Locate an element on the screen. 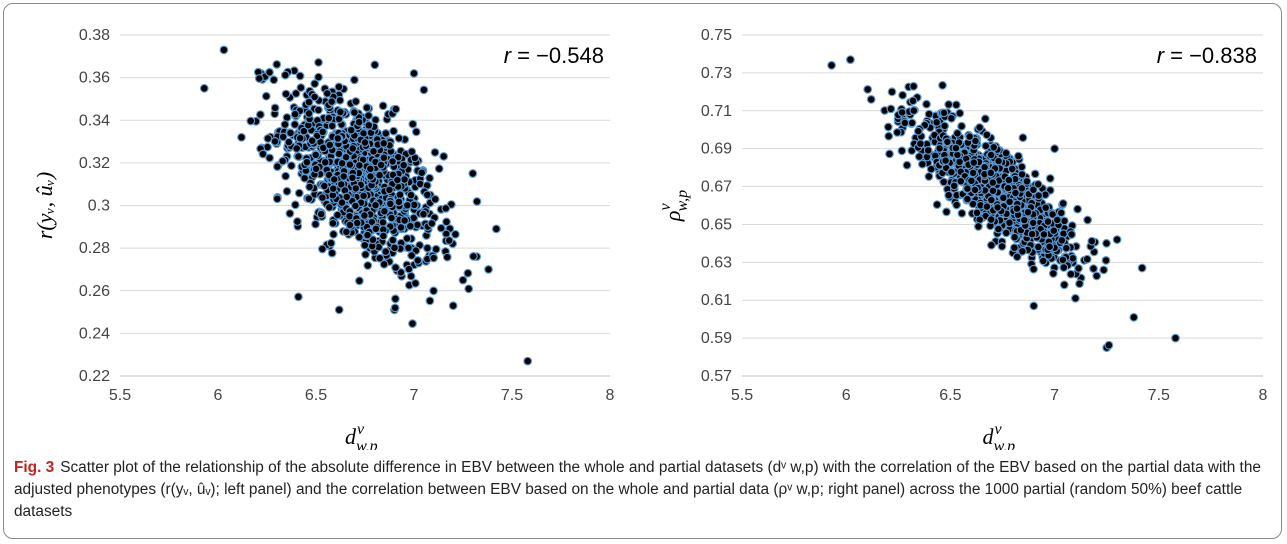 This screenshot has width=1287, height=544. y-tick-label: 0.71 is located at coordinates (716, 111).